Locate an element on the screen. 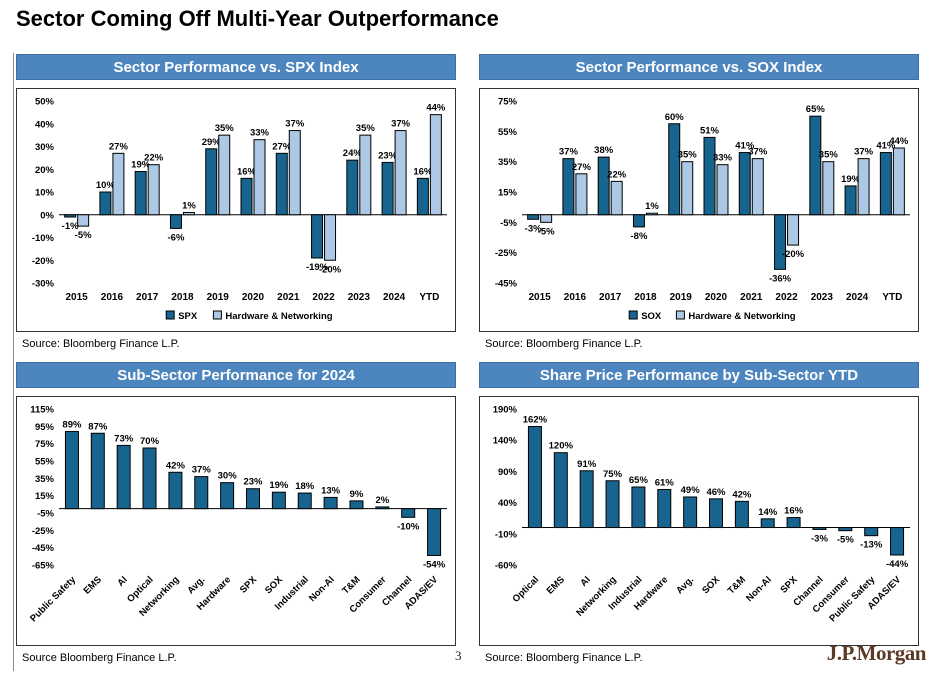 Image resolution: width=931 pixels, height=675 pixels. svg-text: 65% is located at coordinates (816, 109).